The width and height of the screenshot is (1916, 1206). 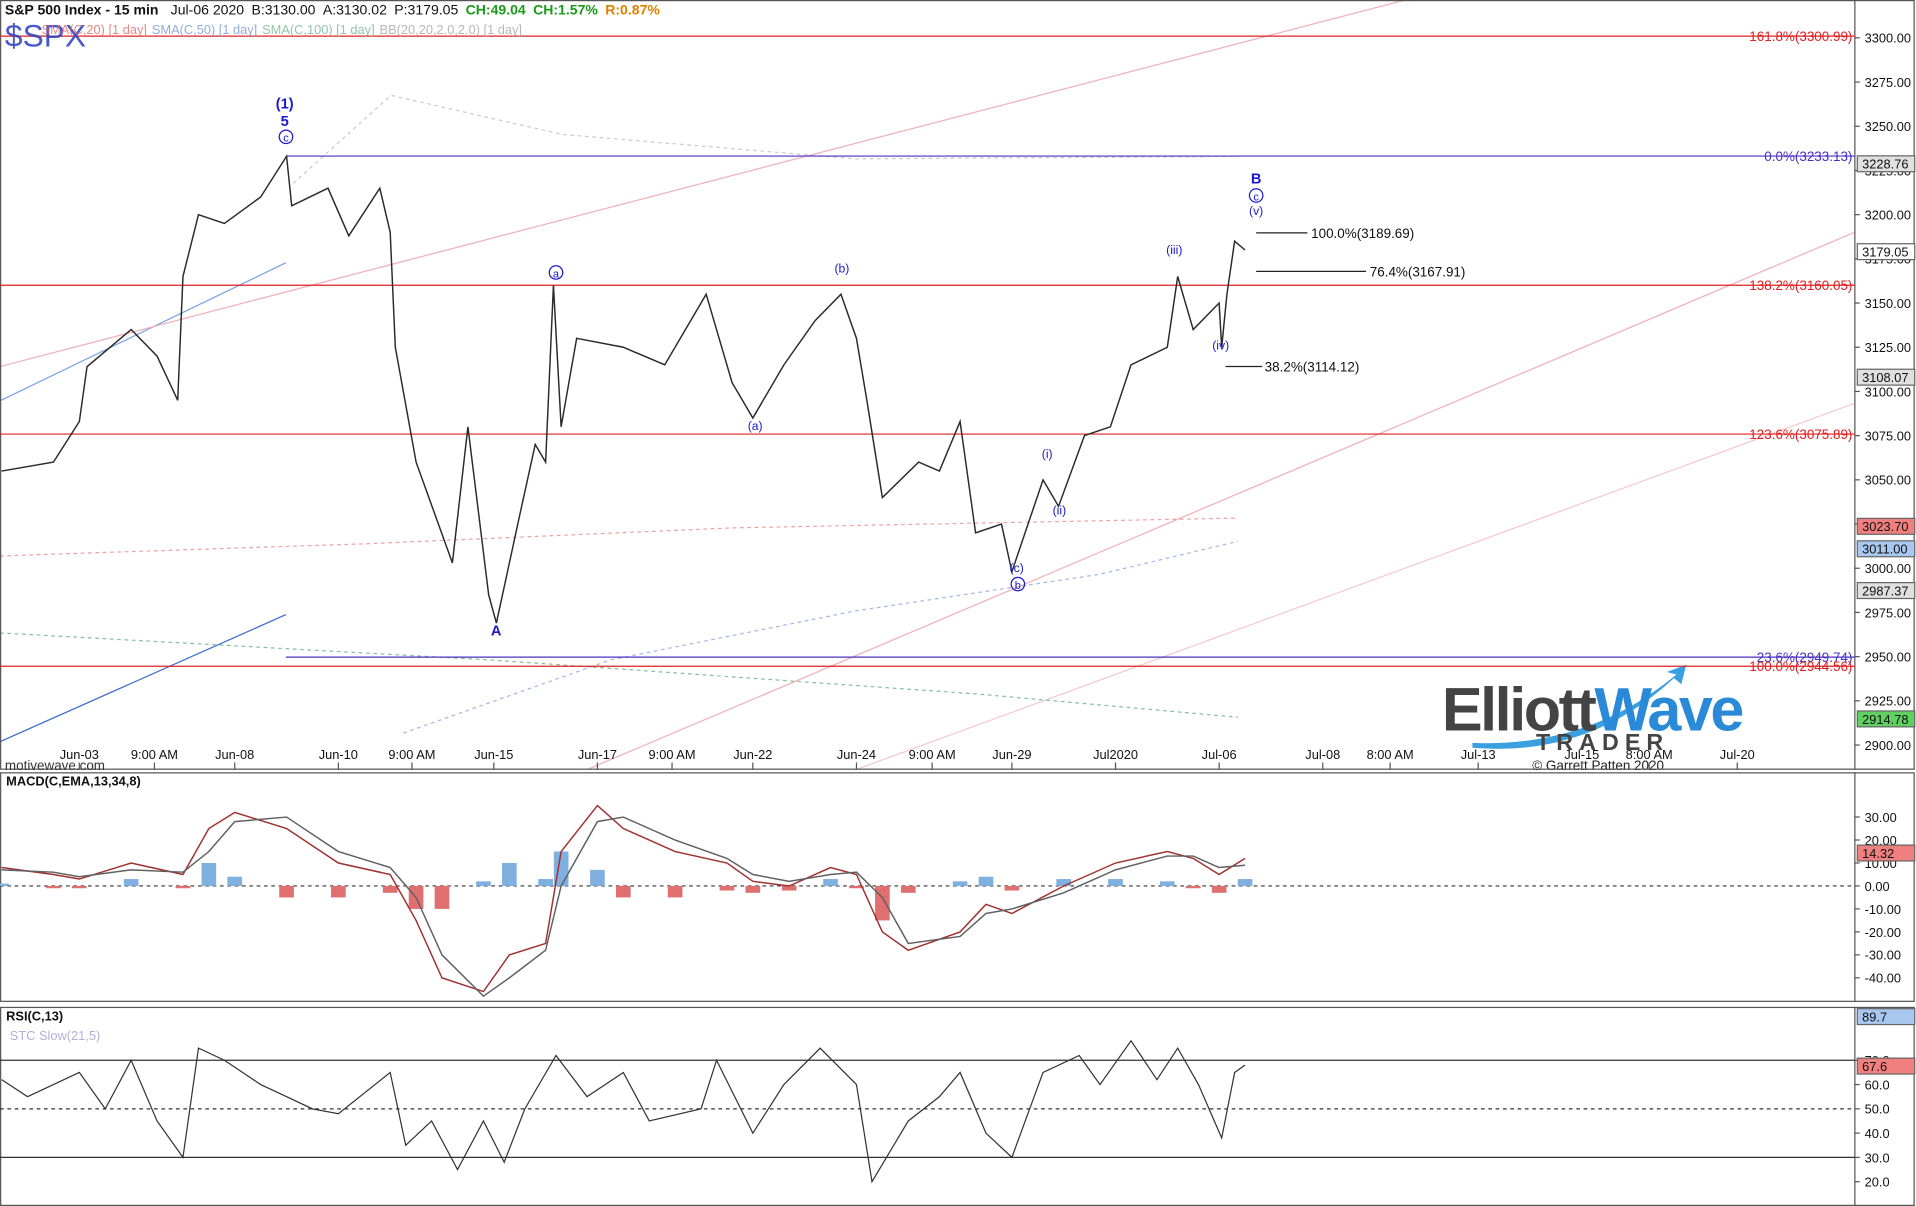 I want to click on x-tick-label: Jun-17, so click(x=597, y=754).